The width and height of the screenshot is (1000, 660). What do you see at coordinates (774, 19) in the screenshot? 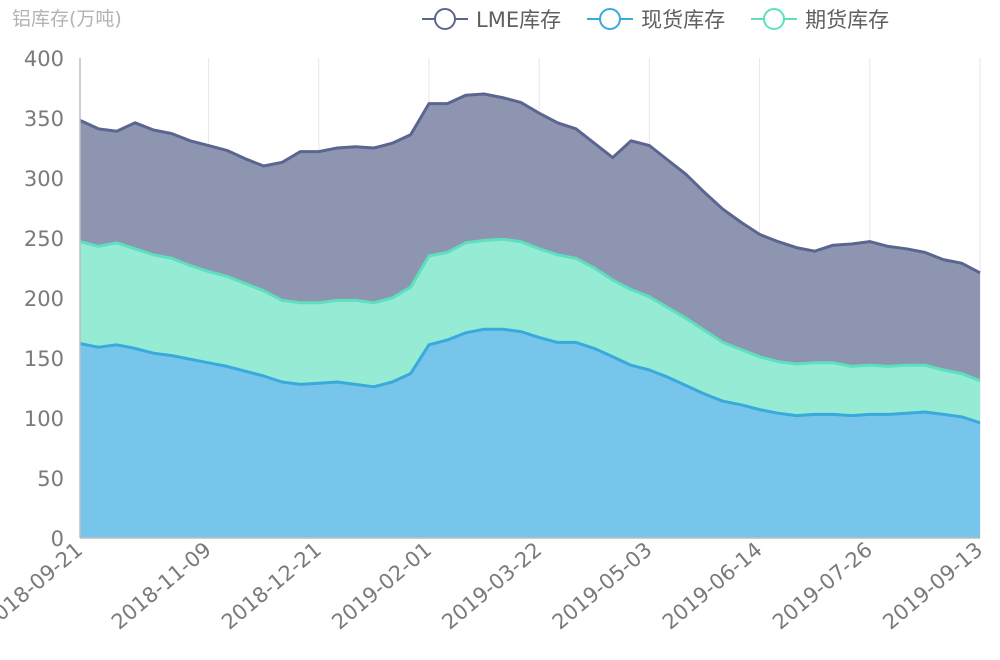
I see `legend-marker-futures-icon` at bounding box center [774, 19].